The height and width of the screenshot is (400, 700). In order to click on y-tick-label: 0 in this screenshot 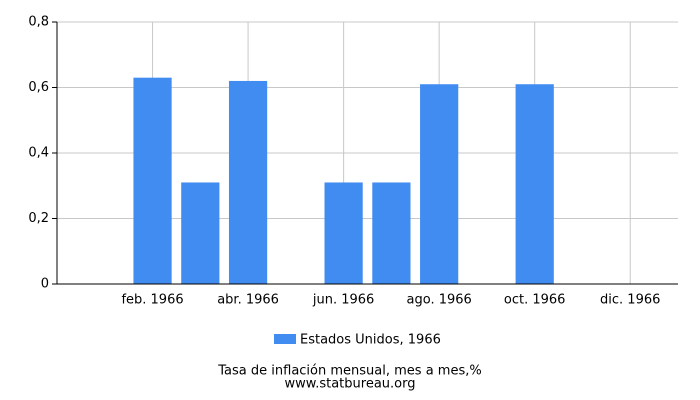, I will do `click(45, 284)`.